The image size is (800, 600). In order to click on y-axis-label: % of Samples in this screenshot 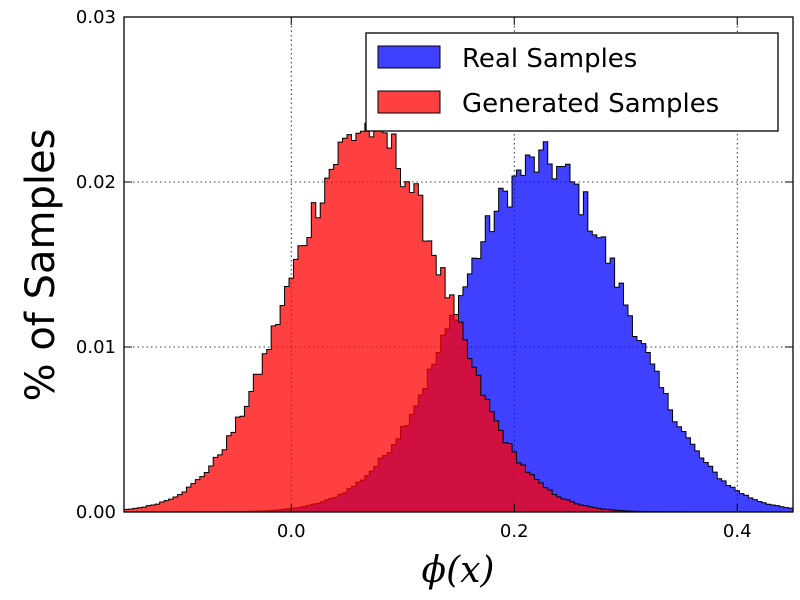, I will do `click(41, 265)`.